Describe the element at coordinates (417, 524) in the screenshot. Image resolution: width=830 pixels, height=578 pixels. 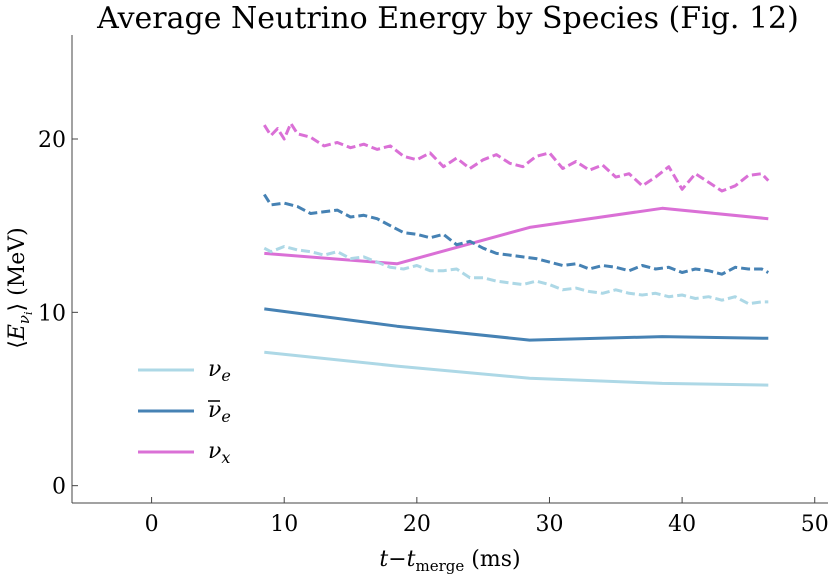
I see `x-tick-label: 20` at that location.